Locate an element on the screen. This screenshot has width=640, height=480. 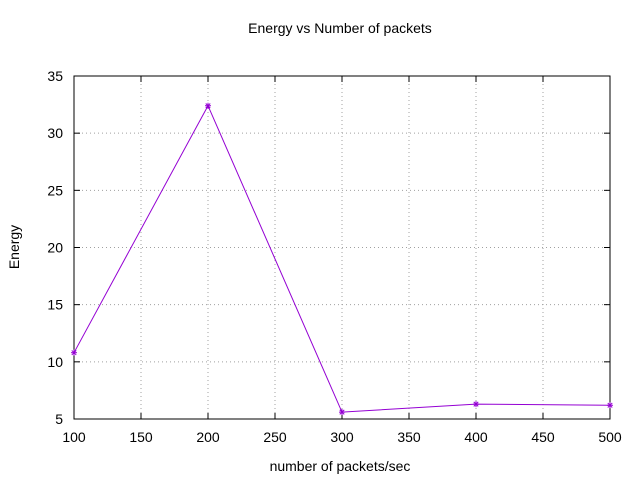
x-tick-label: 250 is located at coordinates (275, 437).